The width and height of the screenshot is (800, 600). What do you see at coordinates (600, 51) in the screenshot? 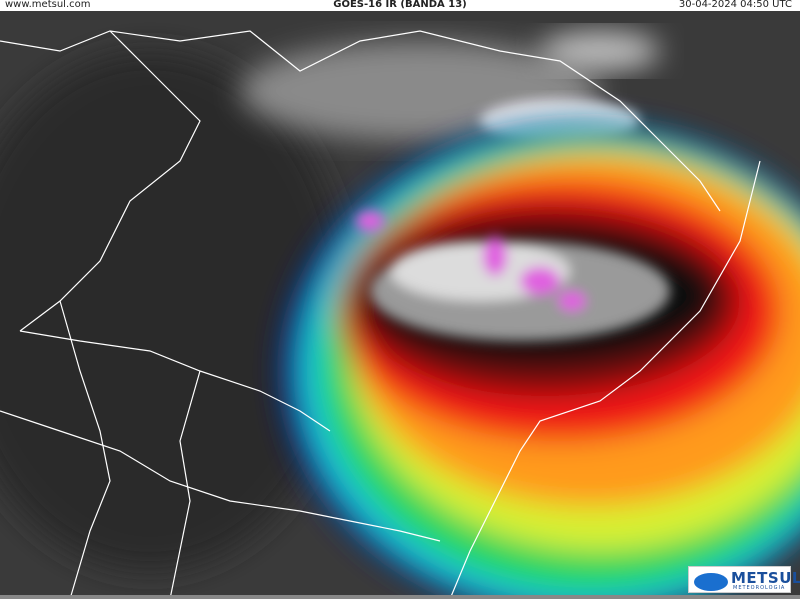
I see `cloud-light` at bounding box center [600, 51].